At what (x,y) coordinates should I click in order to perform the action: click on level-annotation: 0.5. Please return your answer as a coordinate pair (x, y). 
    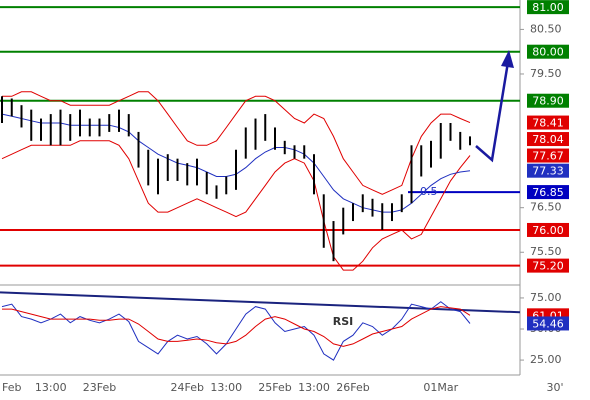
    Looking at the image, I should click on (429, 191).